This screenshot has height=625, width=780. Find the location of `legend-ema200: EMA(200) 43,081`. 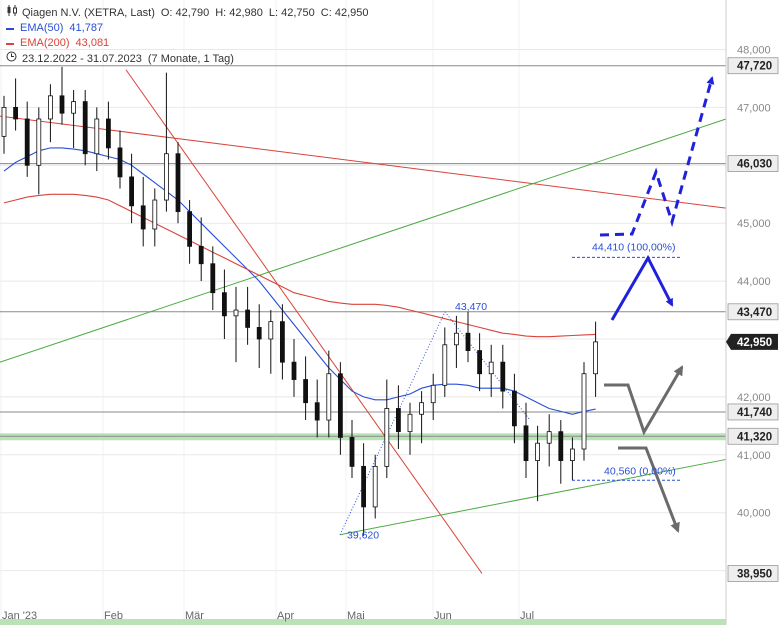

legend-ema200: EMA(200) 43,081 is located at coordinates (187, 43).